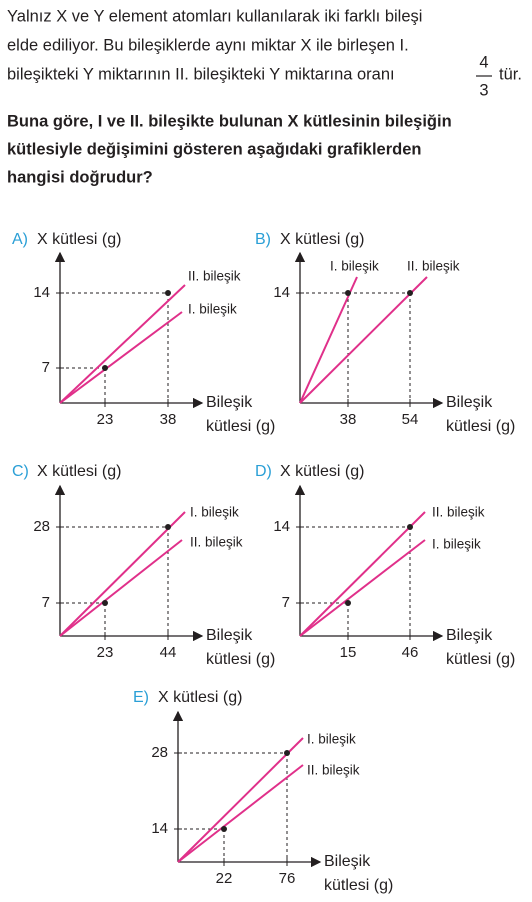 This screenshot has width=532, height=902. Describe the element at coordinates (348, 652) in the screenshot. I see `x-tick-label: 15` at that location.